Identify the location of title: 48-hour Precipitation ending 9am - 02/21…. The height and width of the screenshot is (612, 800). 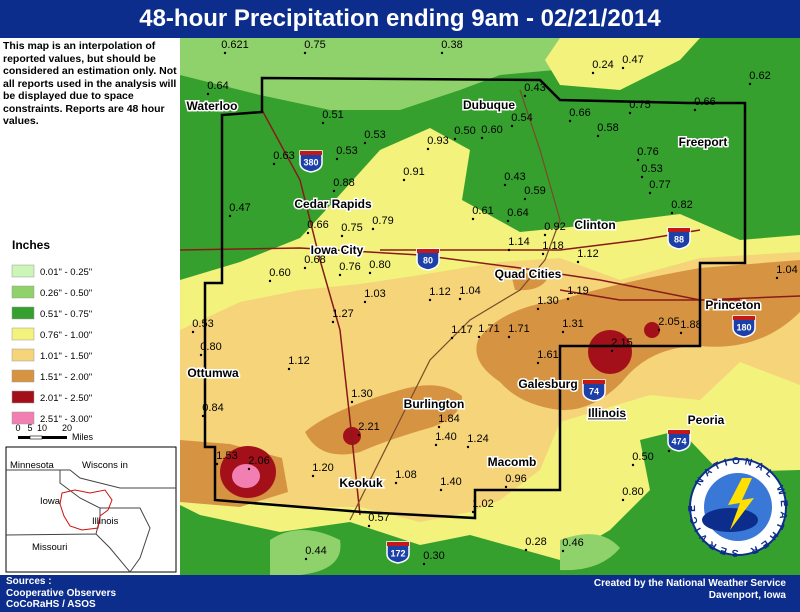
(400, 19).